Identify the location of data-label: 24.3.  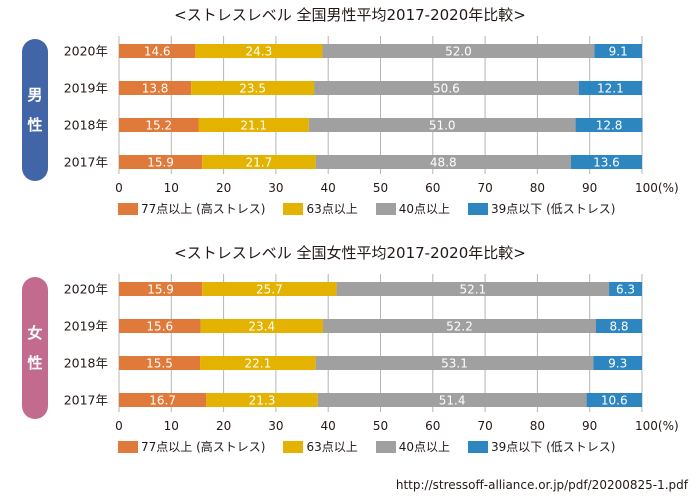
(259, 52).